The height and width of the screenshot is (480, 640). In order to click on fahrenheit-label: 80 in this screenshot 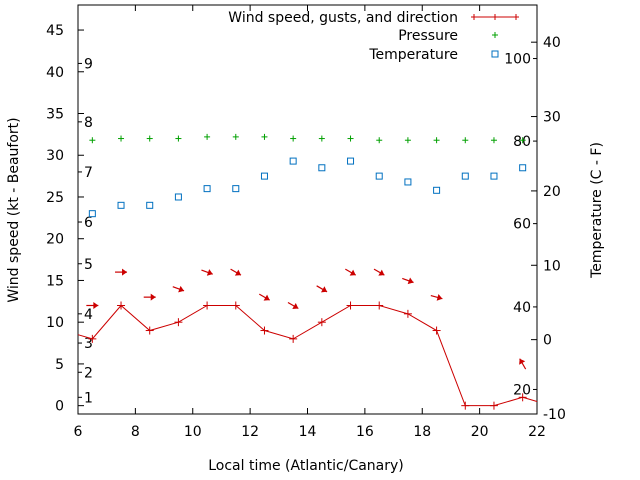, I will do `click(522, 142)`.